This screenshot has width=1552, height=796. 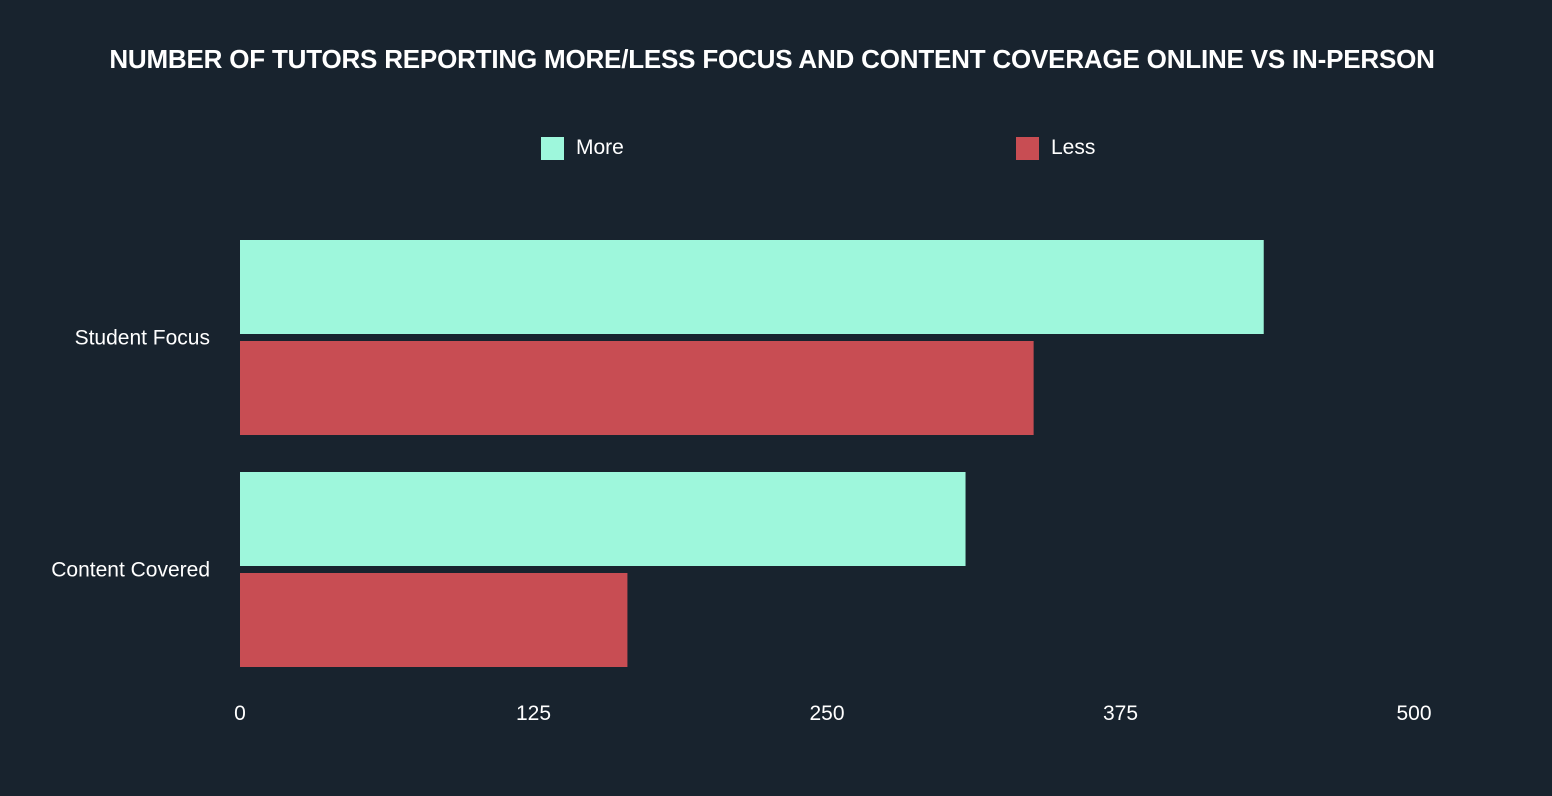 I want to click on x-tick-label: 375, so click(x=1120, y=713).